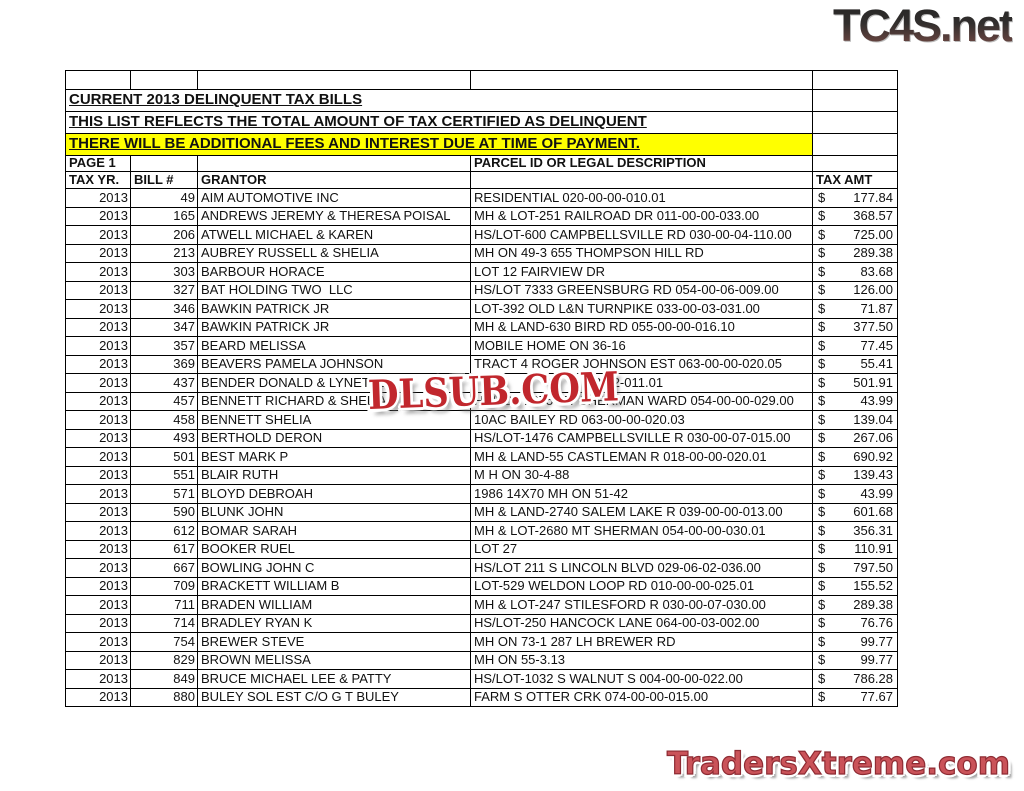 The image size is (1024, 791). Describe the element at coordinates (855, 290) in the screenshot. I see `cell-tax-amount: $126.00` at that location.